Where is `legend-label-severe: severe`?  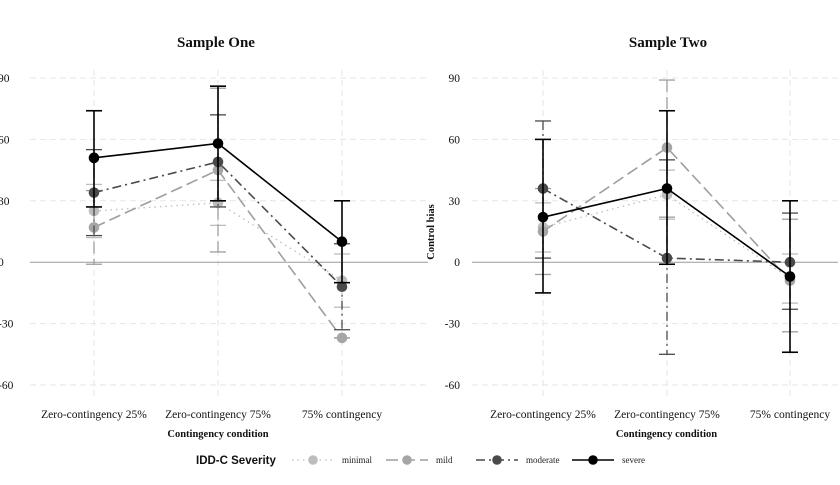 legend-label-severe: severe is located at coordinates (633, 460).